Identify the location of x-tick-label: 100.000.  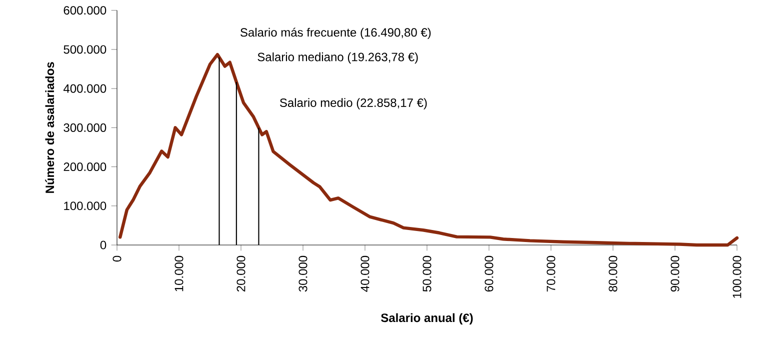
(737, 277).